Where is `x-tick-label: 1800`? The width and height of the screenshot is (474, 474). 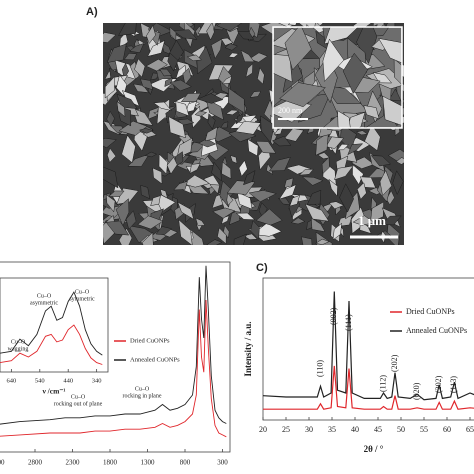 x-tick-label: 1800 is located at coordinates (110, 463).